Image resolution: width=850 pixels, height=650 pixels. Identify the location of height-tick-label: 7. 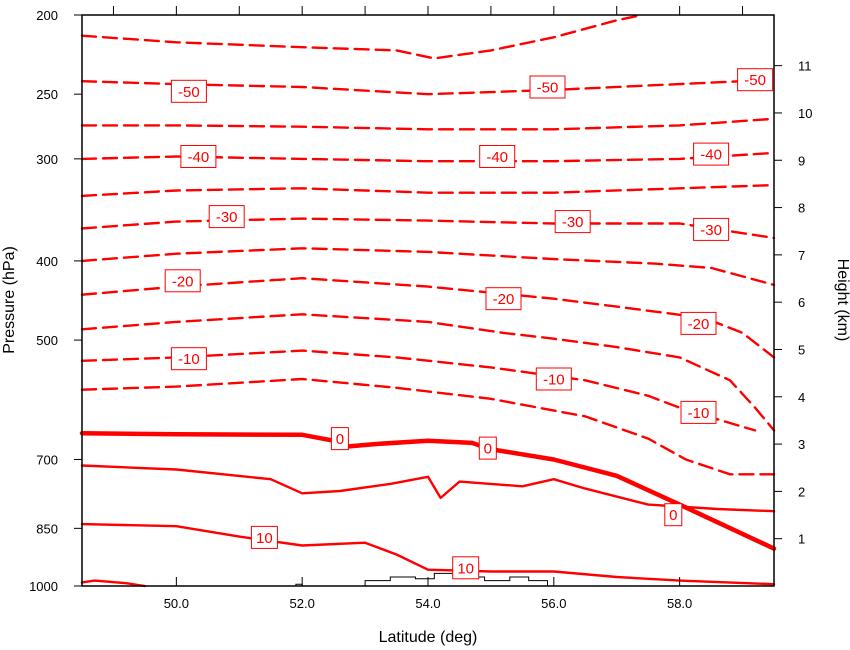
(801, 255).